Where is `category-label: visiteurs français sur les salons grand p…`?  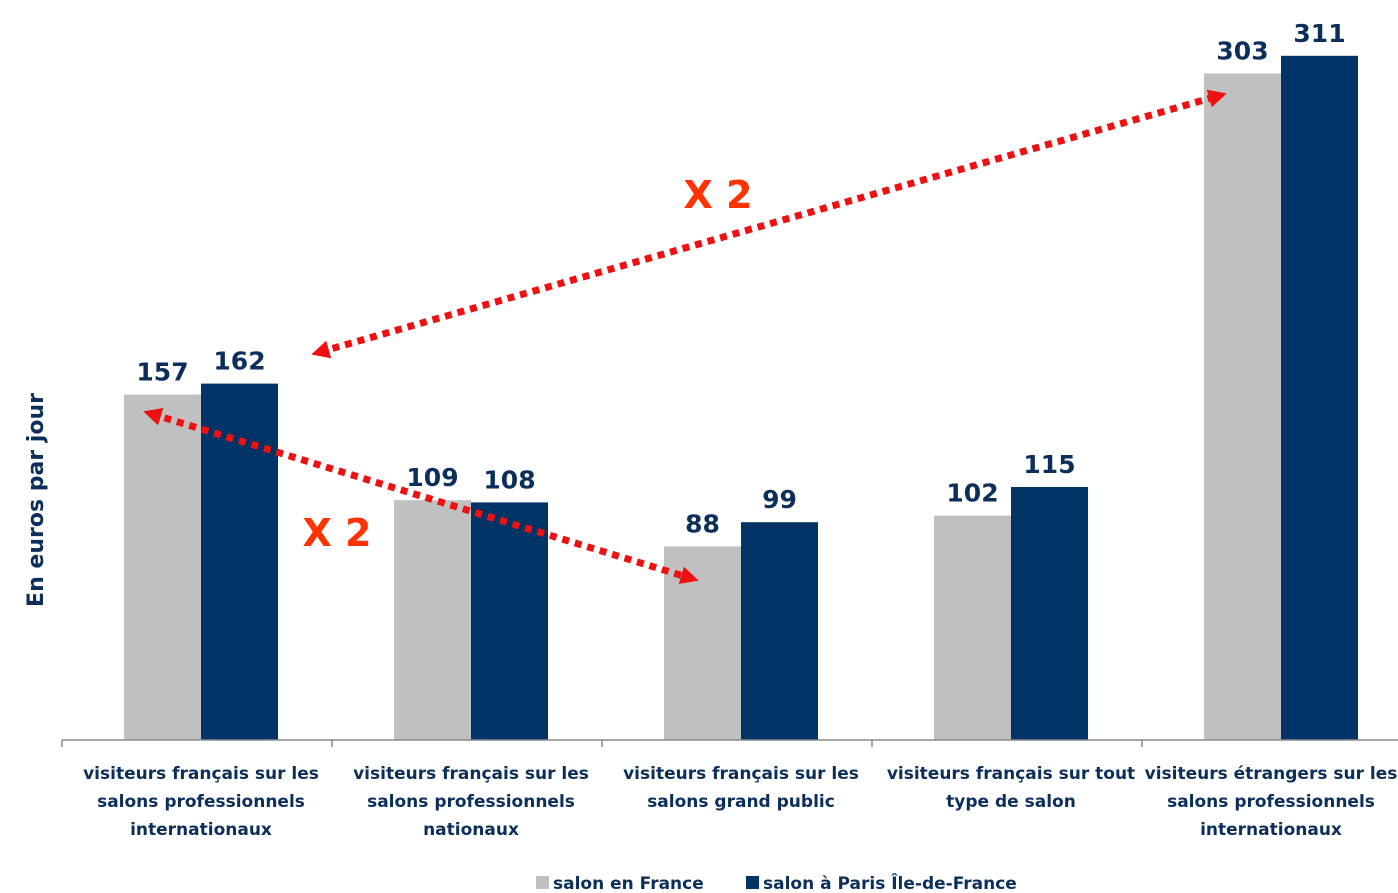
category-label: visiteurs français sur les salons grand p… is located at coordinates (741, 788).